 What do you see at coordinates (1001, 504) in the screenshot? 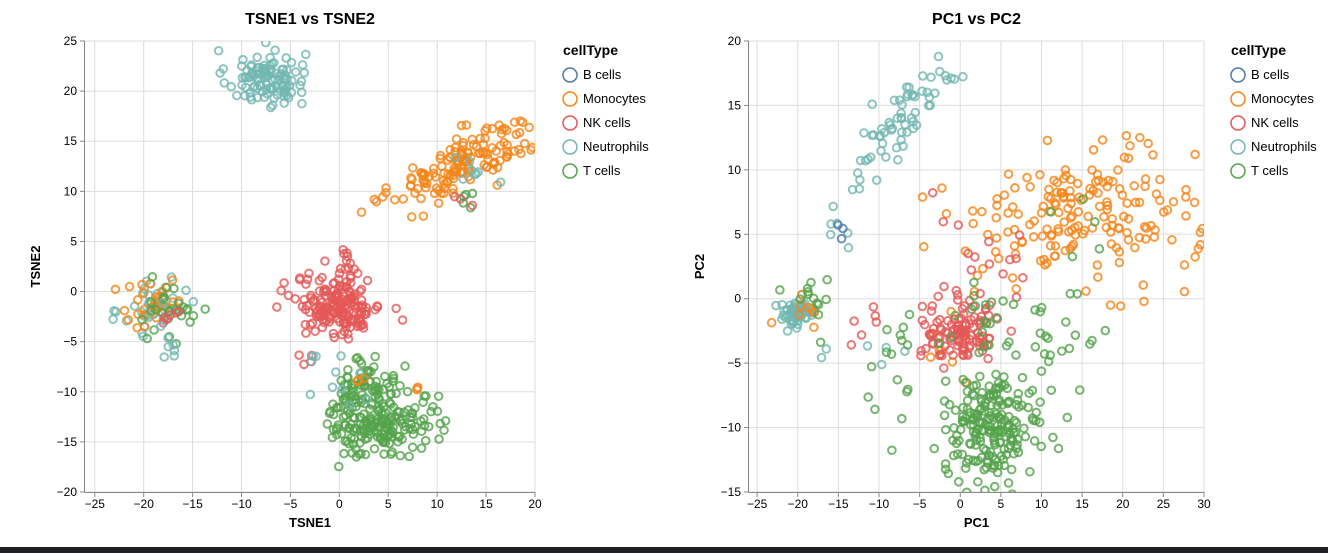
I see `x-tick-label: 5` at bounding box center [1001, 504].